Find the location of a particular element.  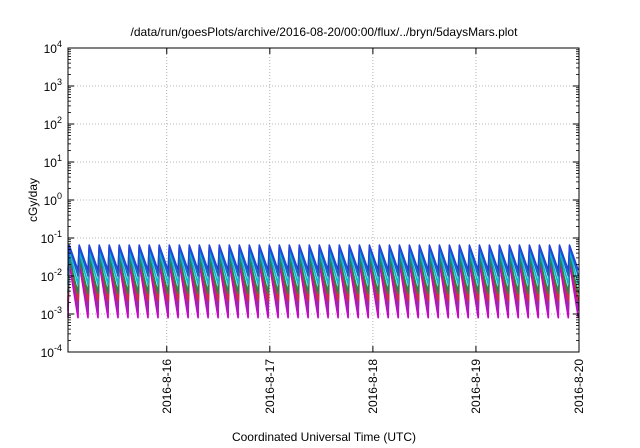

y-tick-label: 10³ is located at coordinates (53, 85).